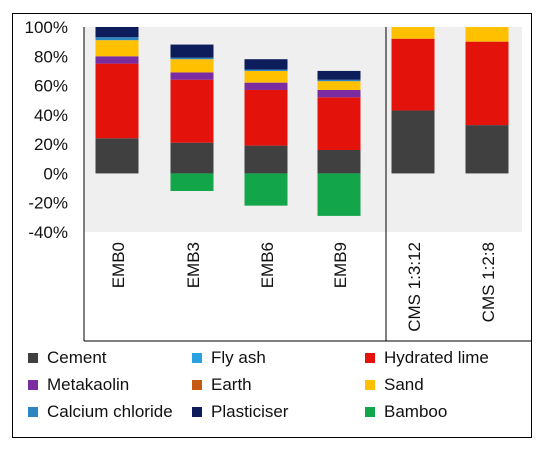 The image size is (550, 451). I want to click on y-tick-label: -20%, so click(48, 203).